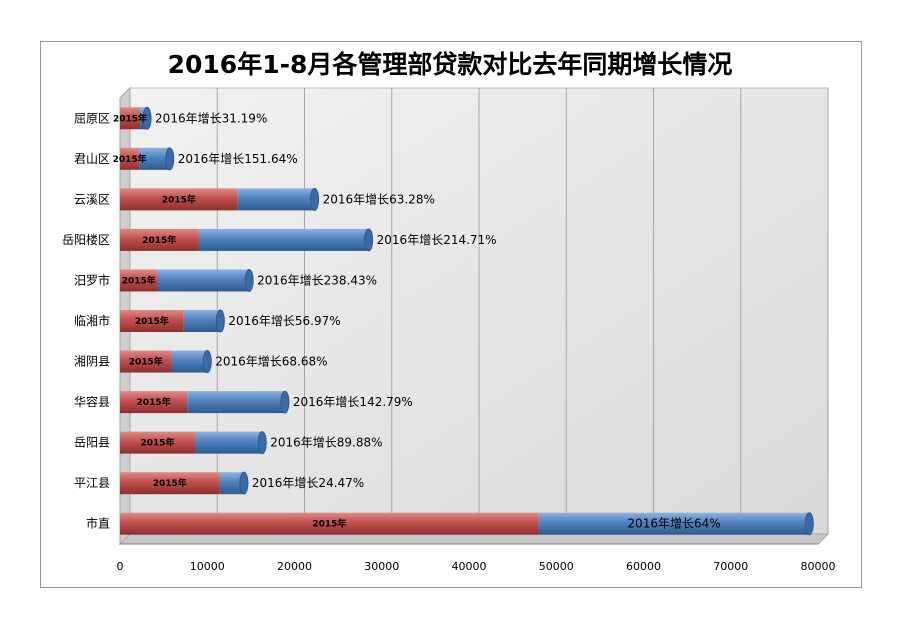 The image size is (900, 637). I want to click on bar-2016-label: 2016年增长142.79%, so click(353, 402).